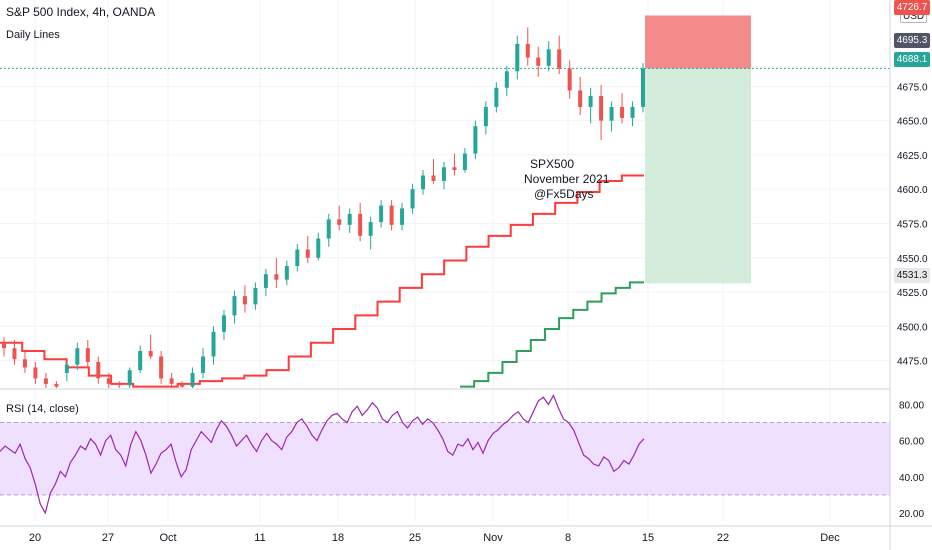 This screenshot has width=932, height=550. I want to click on y-tick-label: 4525.0, so click(912, 293).